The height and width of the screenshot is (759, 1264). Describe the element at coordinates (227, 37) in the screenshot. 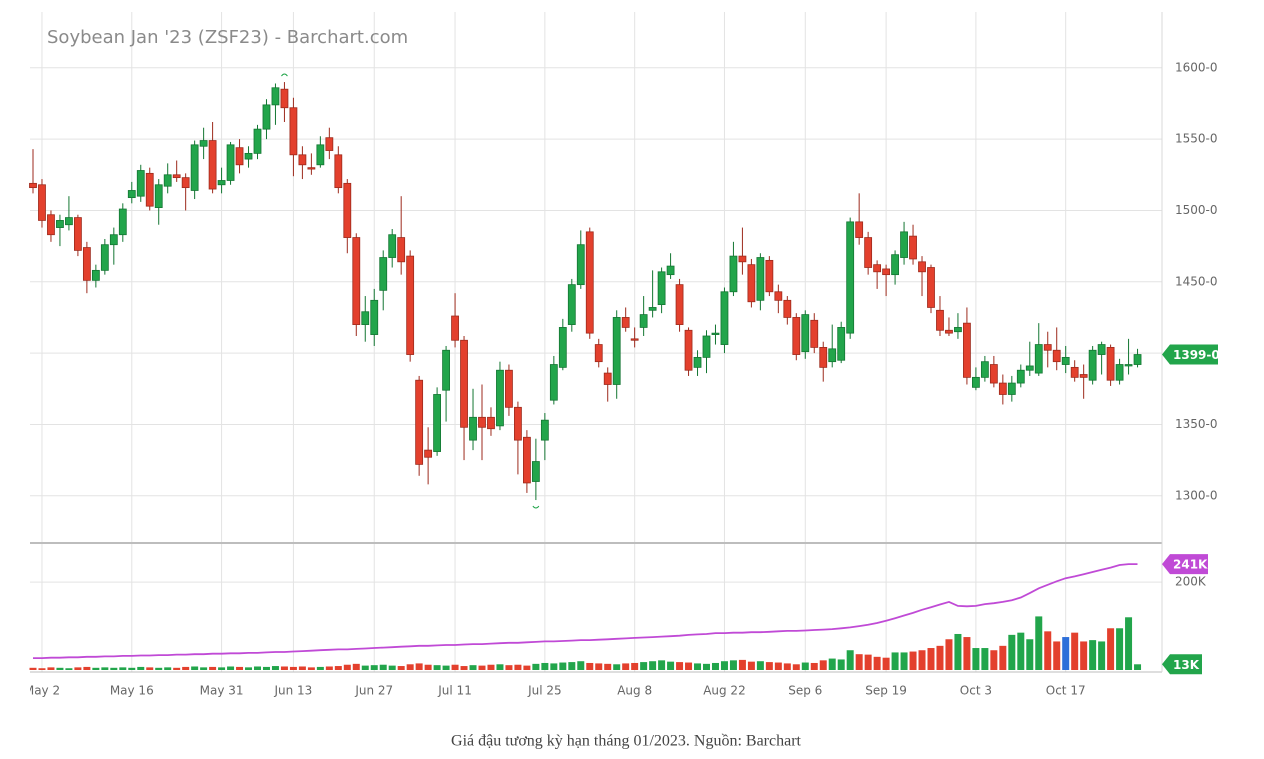

I see `chart-title: Soybean Jan '23 (ZSF23) - Barchart.com` at that location.